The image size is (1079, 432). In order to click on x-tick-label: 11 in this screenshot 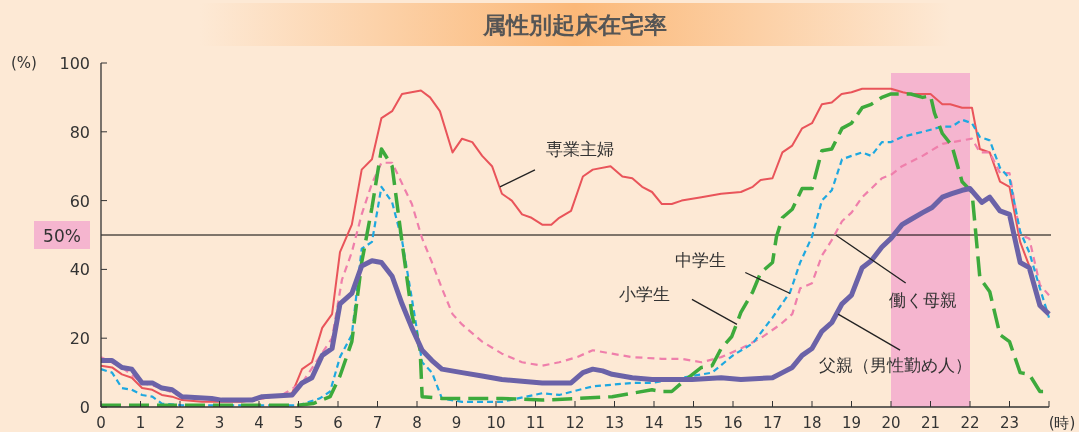, I will do `click(535, 423)`.